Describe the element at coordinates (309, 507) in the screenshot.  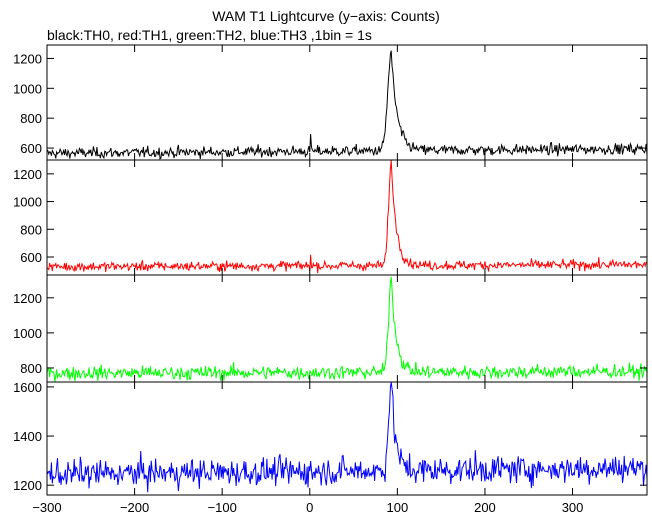
I see `x-tick-label: 0` at that location.